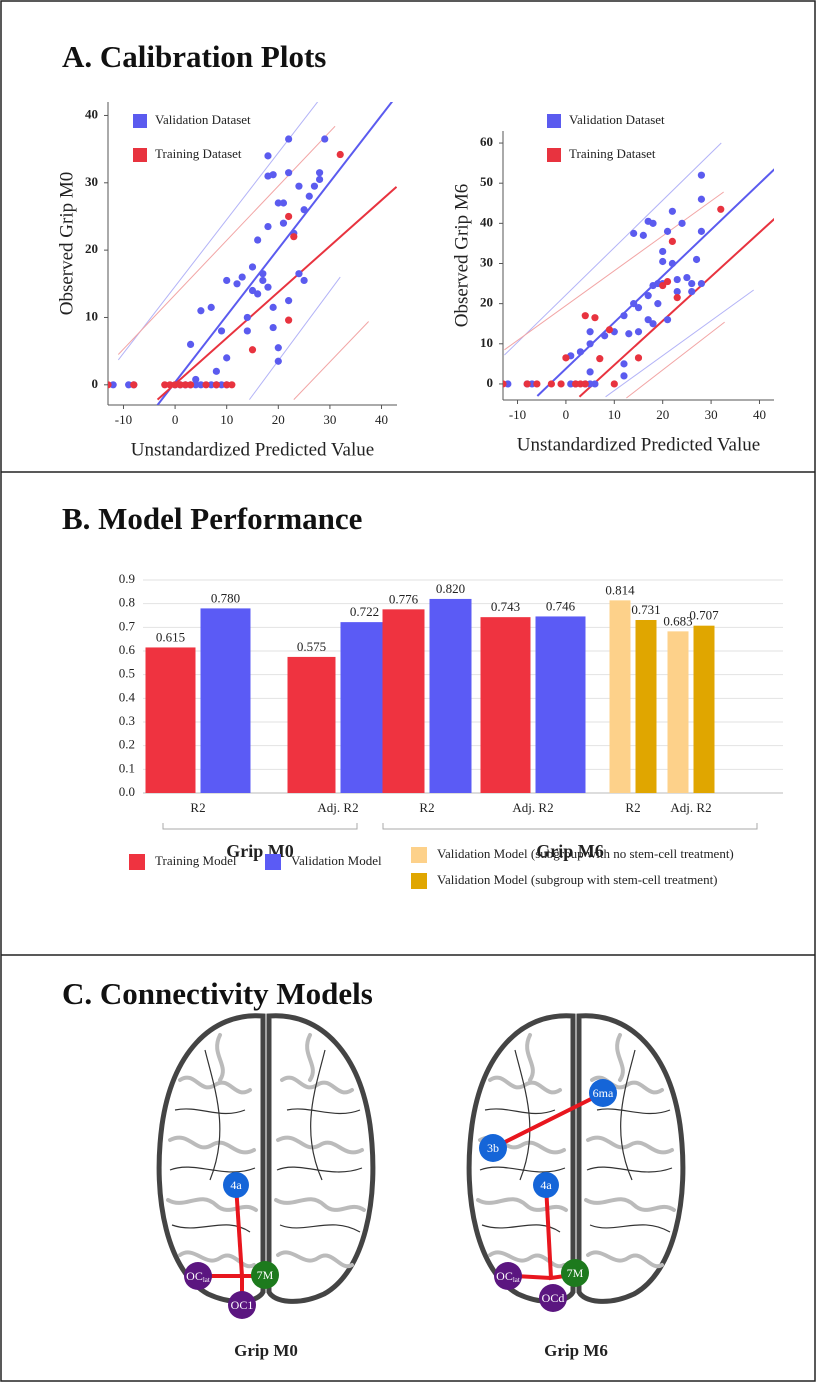  I want to click on x-tick-label: 0, so click(566, 414).